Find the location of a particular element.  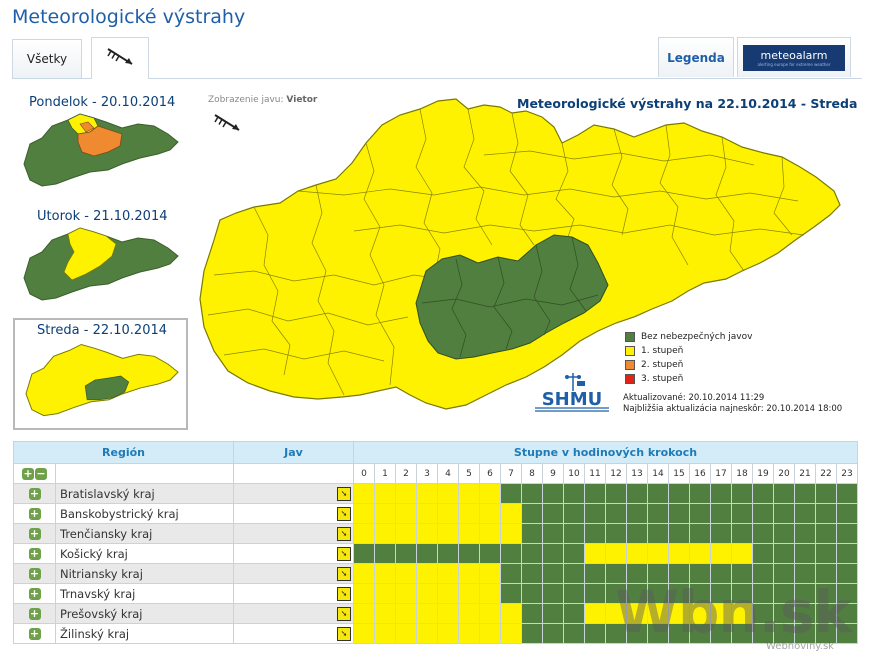

hour-header: 4 is located at coordinates (448, 473).